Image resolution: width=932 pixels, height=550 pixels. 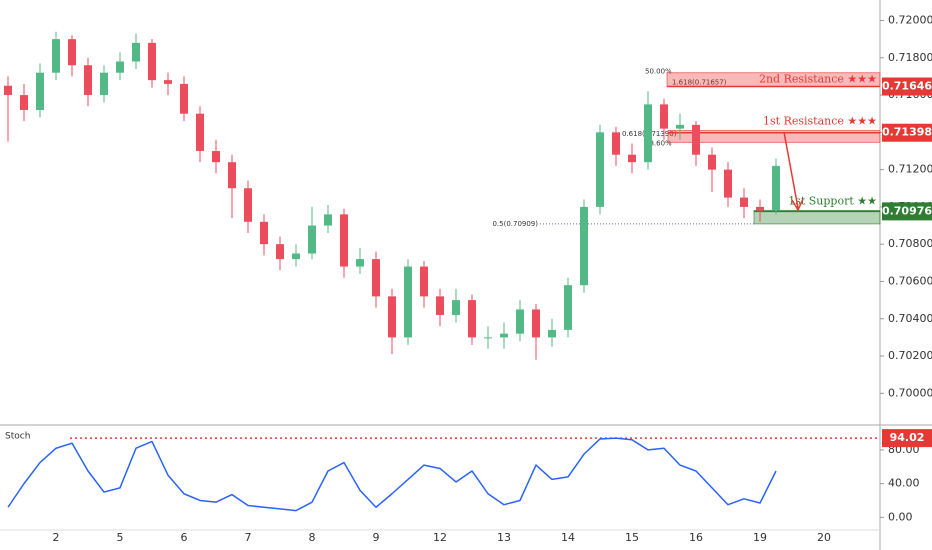 What do you see at coordinates (818, 79) in the screenshot?
I see `level-name: 2nd Resistance ★★★` at bounding box center [818, 79].